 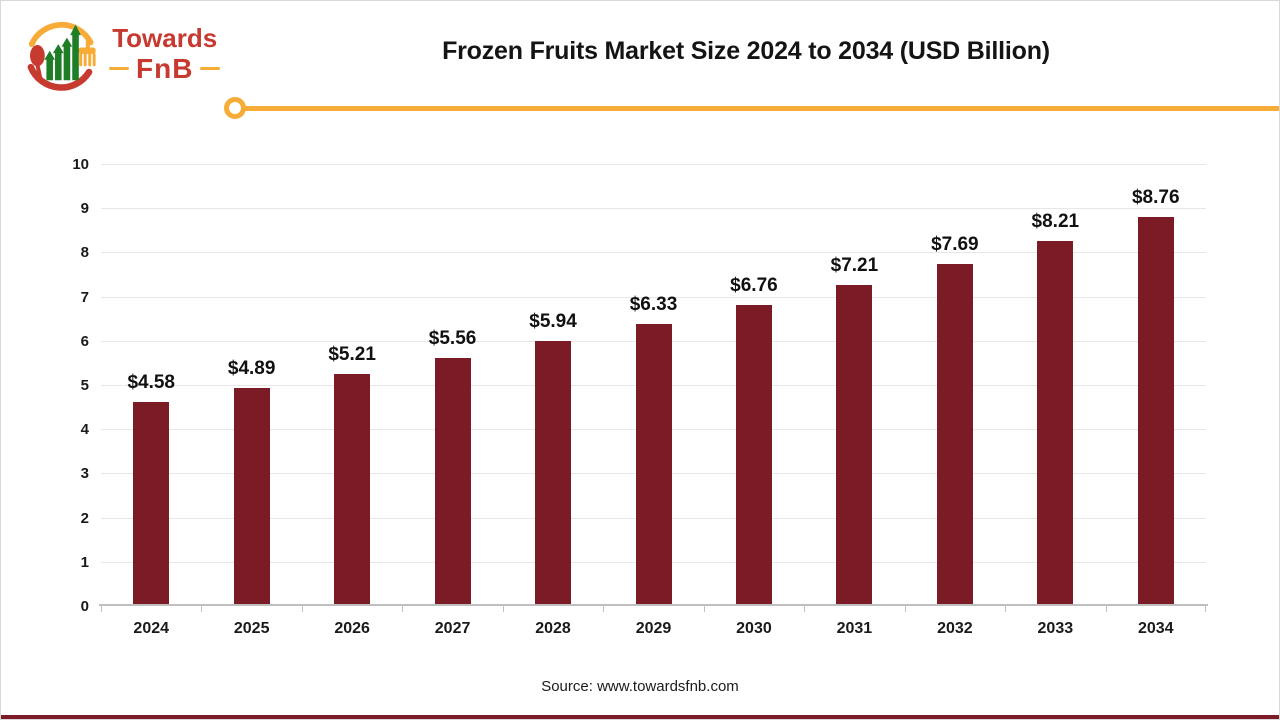 I want to click on x-axis-category-label: 2032, so click(x=955, y=628).